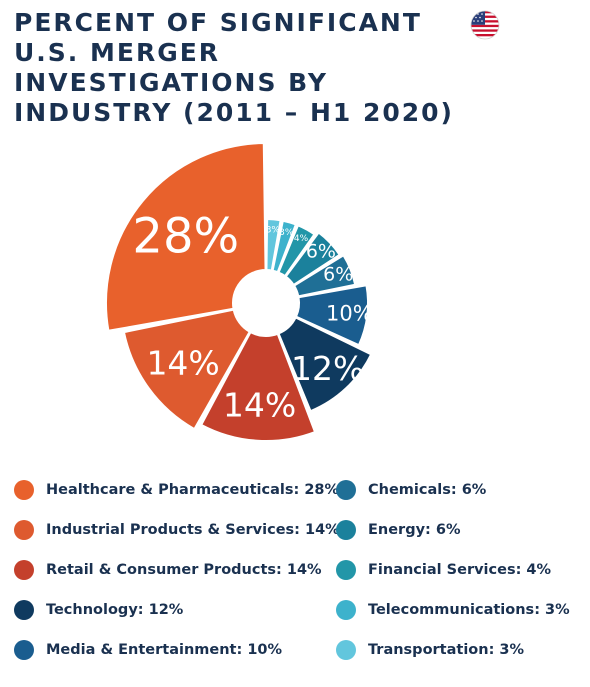 This screenshot has width=590, height=687. Describe the element at coordinates (338, 274) in the screenshot. I see `slice-label-chemicals: 6%` at that location.